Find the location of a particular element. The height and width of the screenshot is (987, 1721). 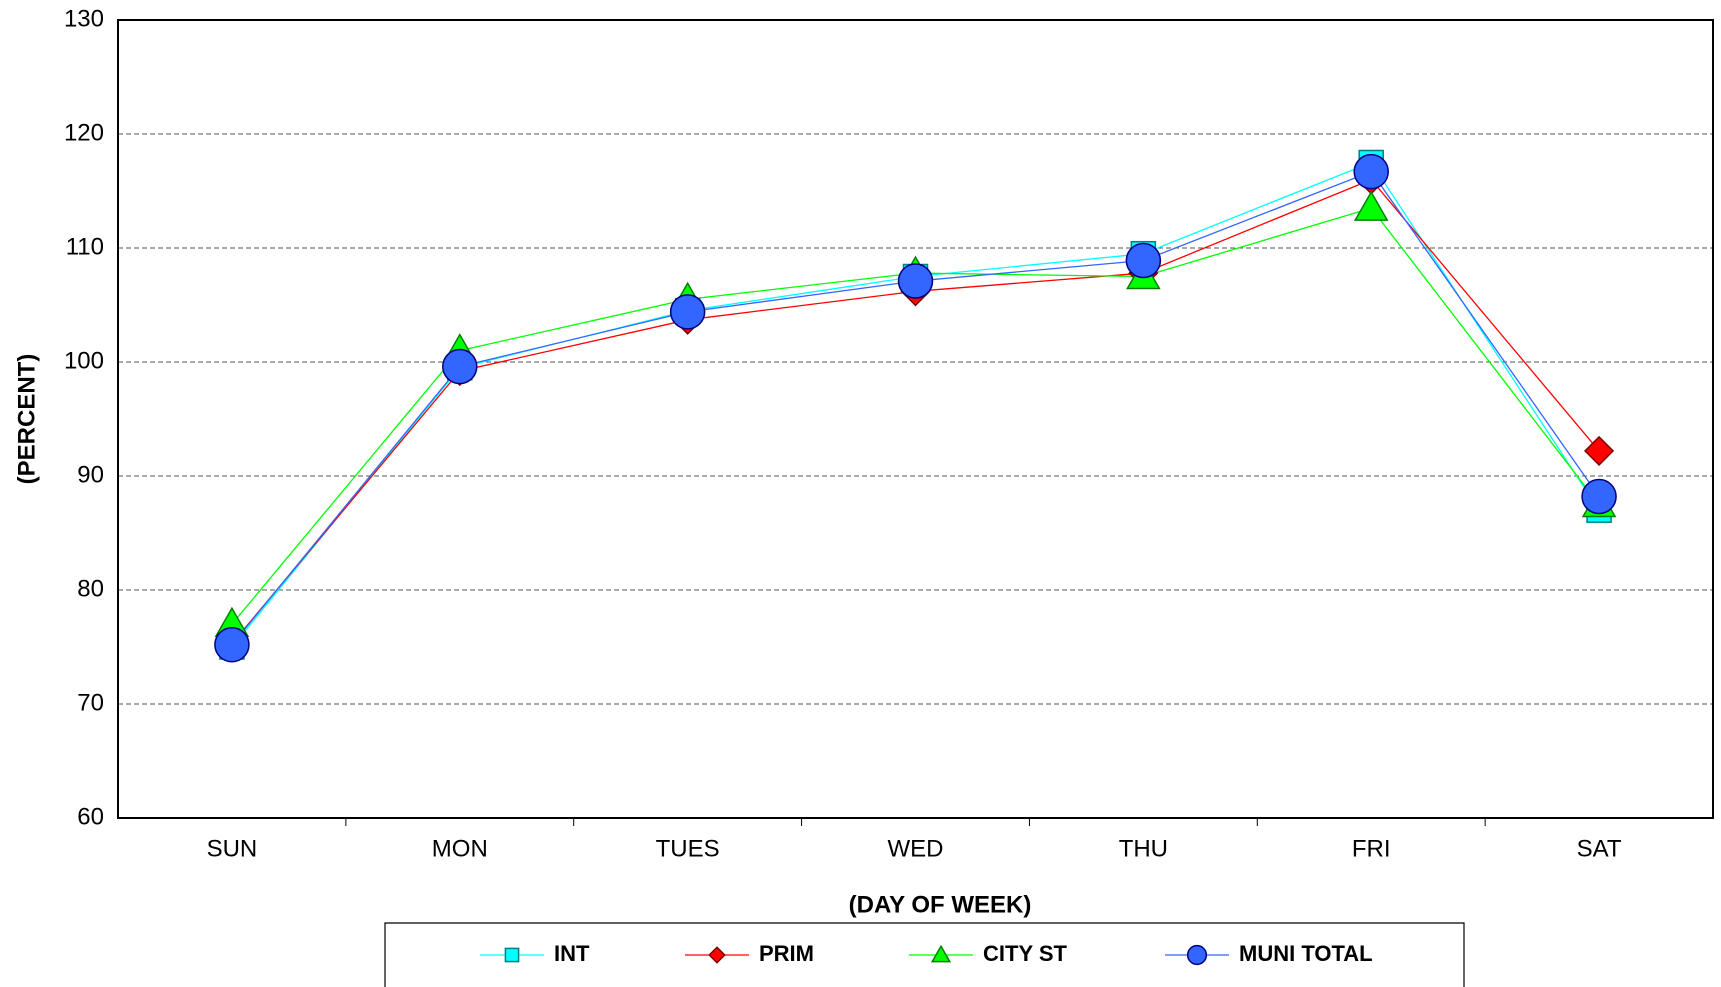

y-tick-label: 120 is located at coordinates (84, 132).